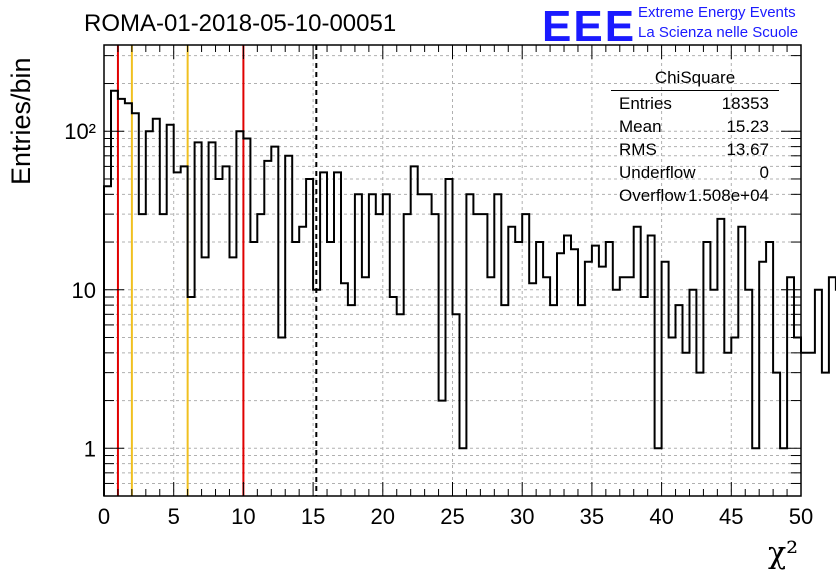  What do you see at coordinates (694, 105) in the screenshot?
I see `stats-row-entries: Entries 18353` at bounding box center [694, 105].